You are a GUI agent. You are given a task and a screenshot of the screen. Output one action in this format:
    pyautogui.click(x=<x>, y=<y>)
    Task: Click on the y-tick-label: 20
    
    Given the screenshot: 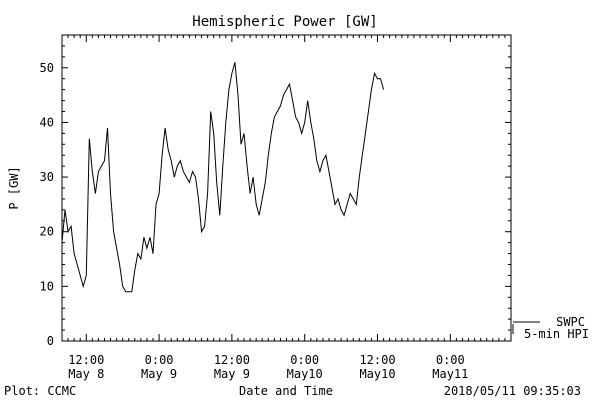 What is the action you would take?
    pyautogui.click(x=47, y=232)
    